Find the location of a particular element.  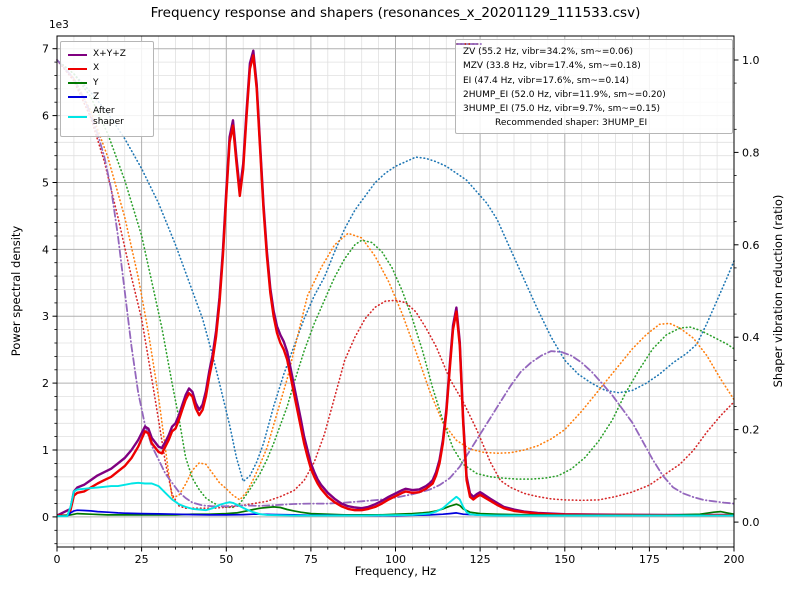

y-left-tick-label: 5 is located at coordinates (45, 182).